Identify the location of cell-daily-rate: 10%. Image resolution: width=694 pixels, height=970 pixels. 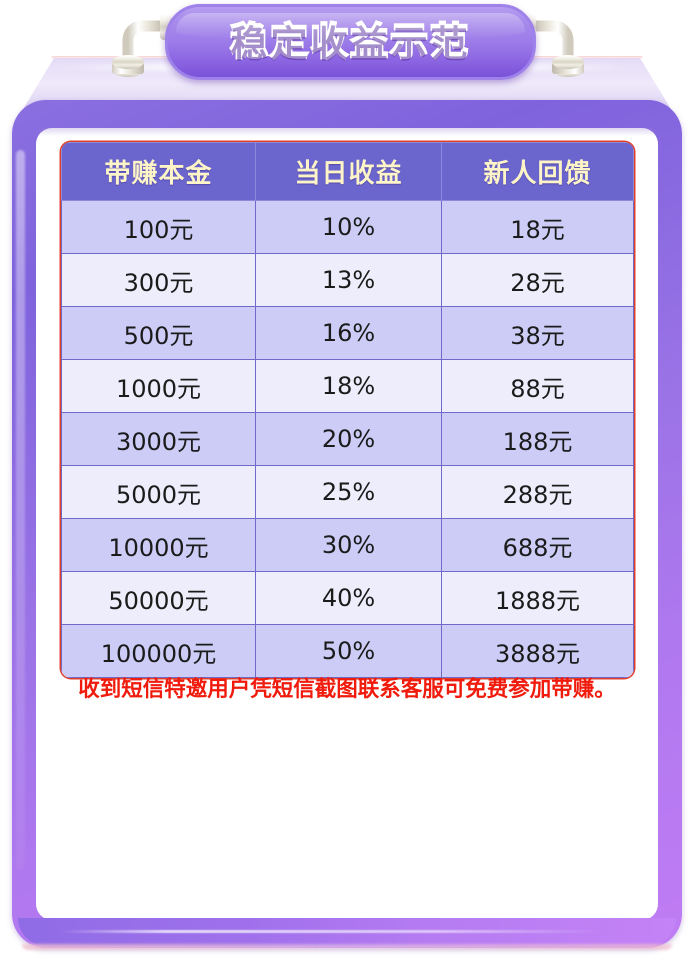
(348, 227).